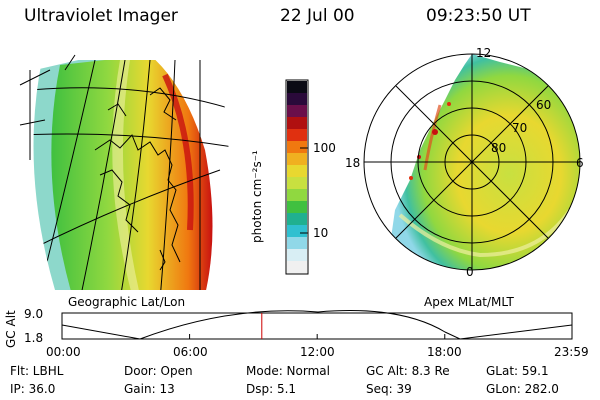 This screenshot has height=400, width=600. I want to click on info-gain: Gain: 13, so click(149, 389).